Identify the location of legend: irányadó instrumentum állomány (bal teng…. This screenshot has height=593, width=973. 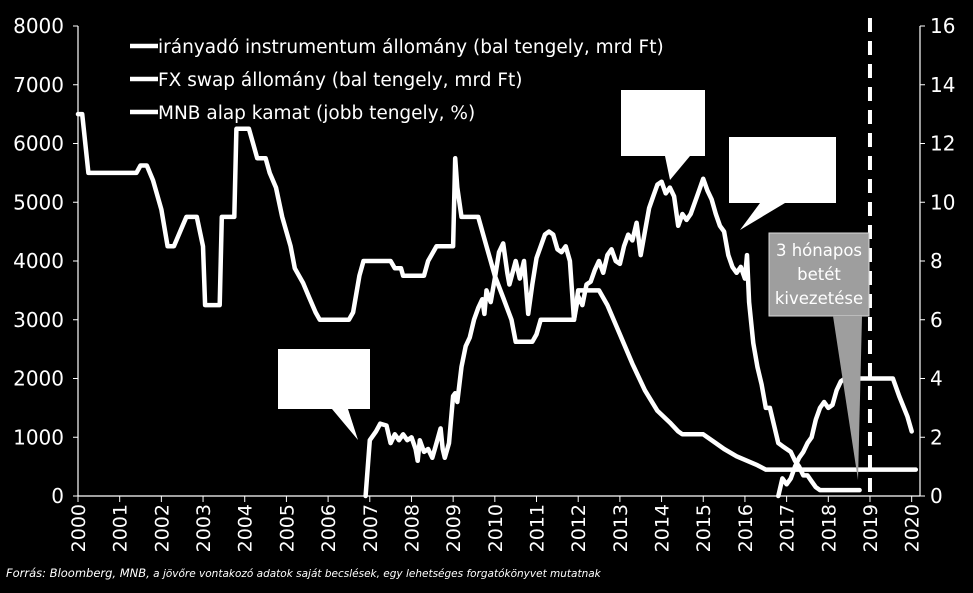
(397, 80).